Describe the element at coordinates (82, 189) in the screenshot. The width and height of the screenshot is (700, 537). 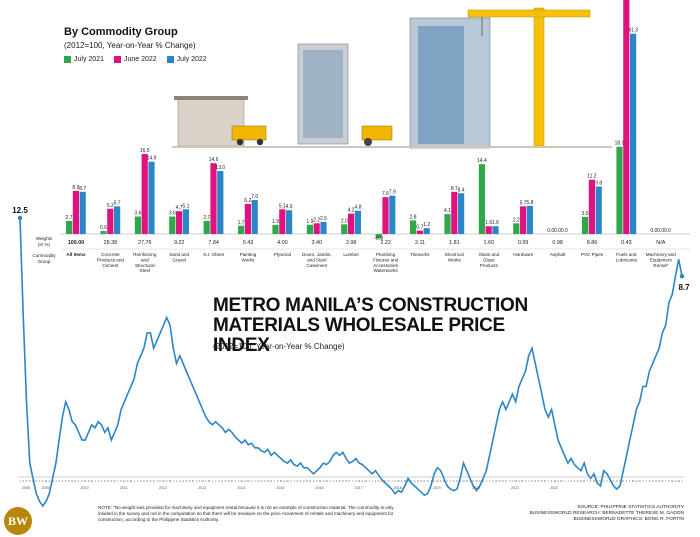
I see `bar-data-label: 8.7` at that location.